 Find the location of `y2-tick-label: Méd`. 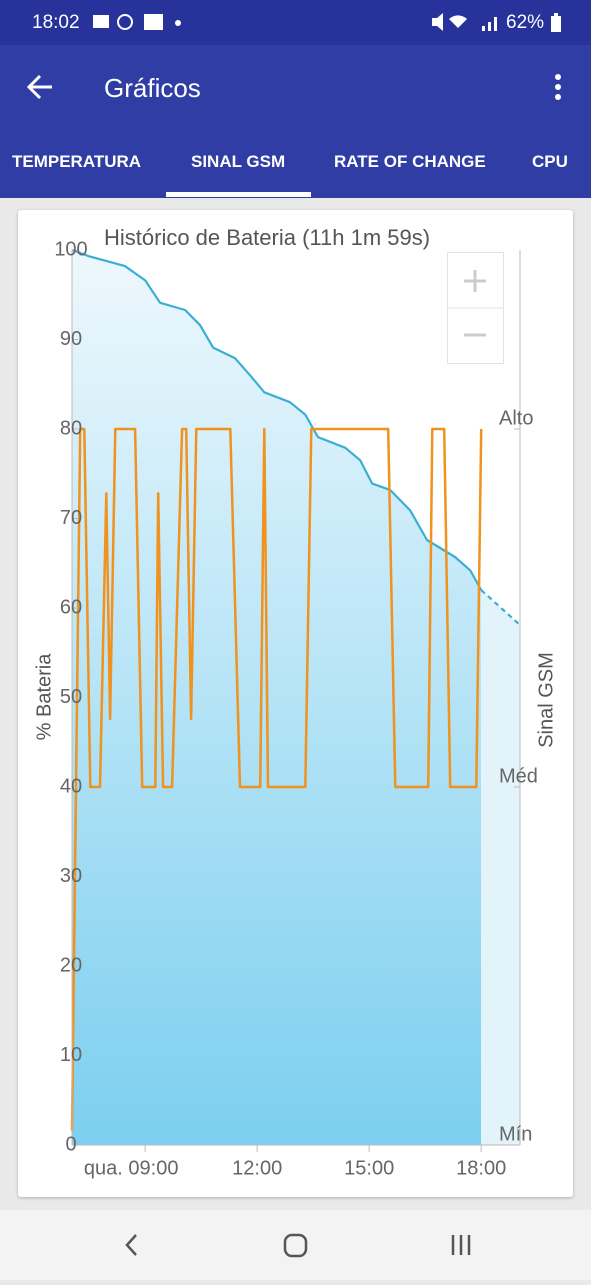

y2-tick-label: Méd is located at coordinates (518, 776).